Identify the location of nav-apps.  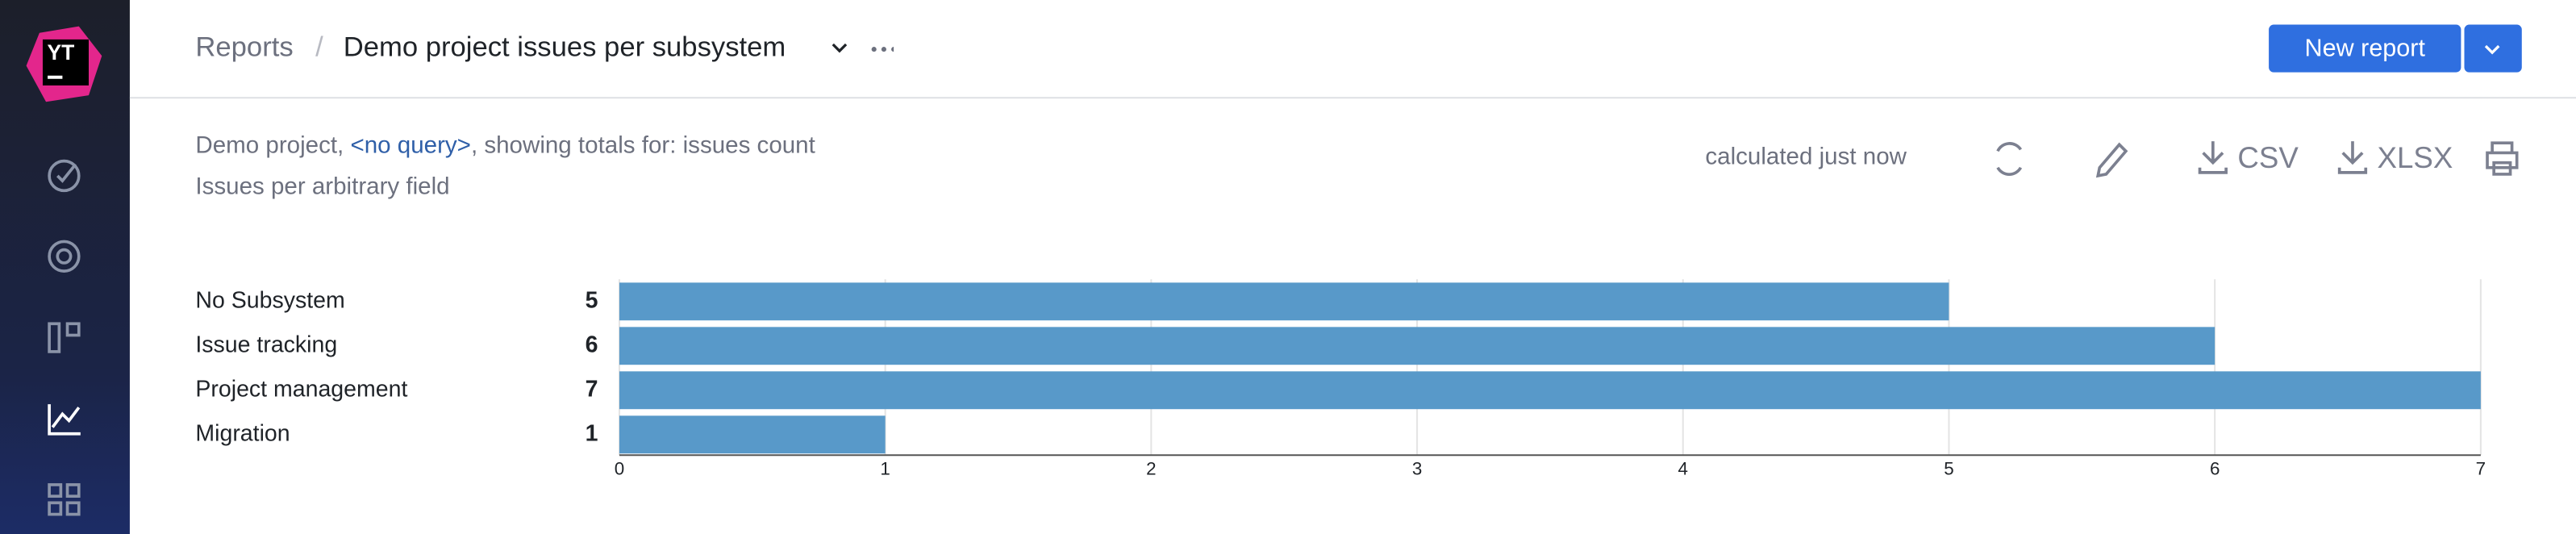
(55, 491).